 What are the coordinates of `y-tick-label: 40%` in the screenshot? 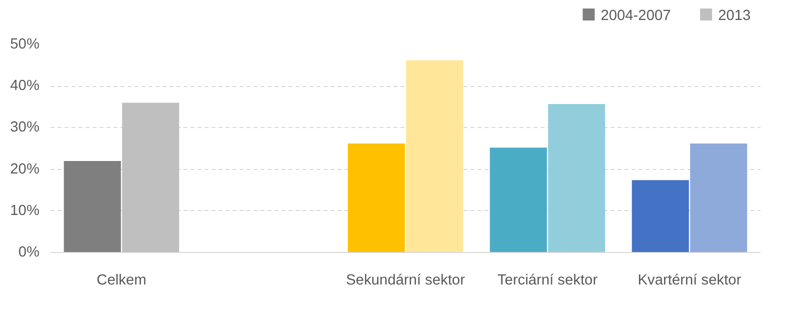 It's located at (25, 86).